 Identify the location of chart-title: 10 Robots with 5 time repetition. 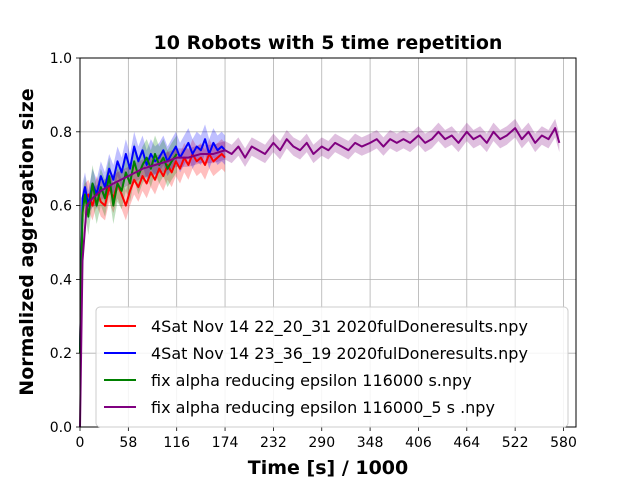
(328, 43).